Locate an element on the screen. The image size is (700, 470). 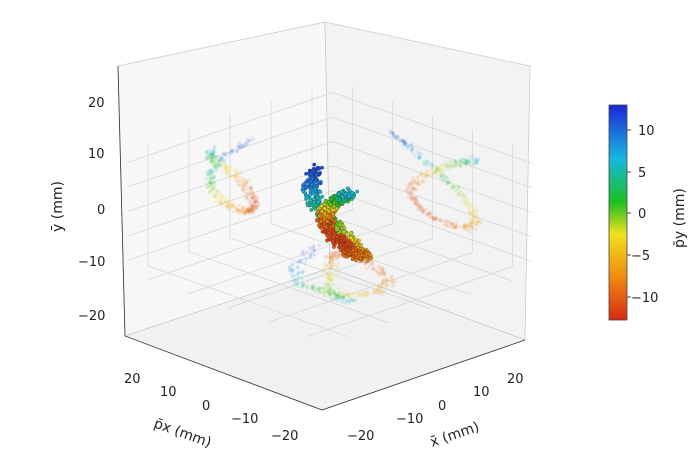
px-axis-label: p̄x (mm) is located at coordinates (183, 433).